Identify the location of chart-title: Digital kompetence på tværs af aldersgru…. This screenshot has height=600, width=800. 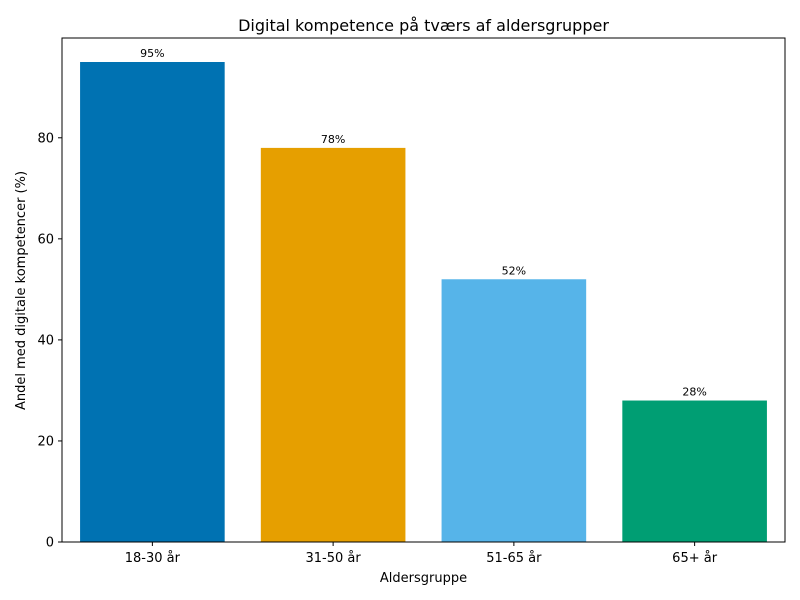
(423, 25).